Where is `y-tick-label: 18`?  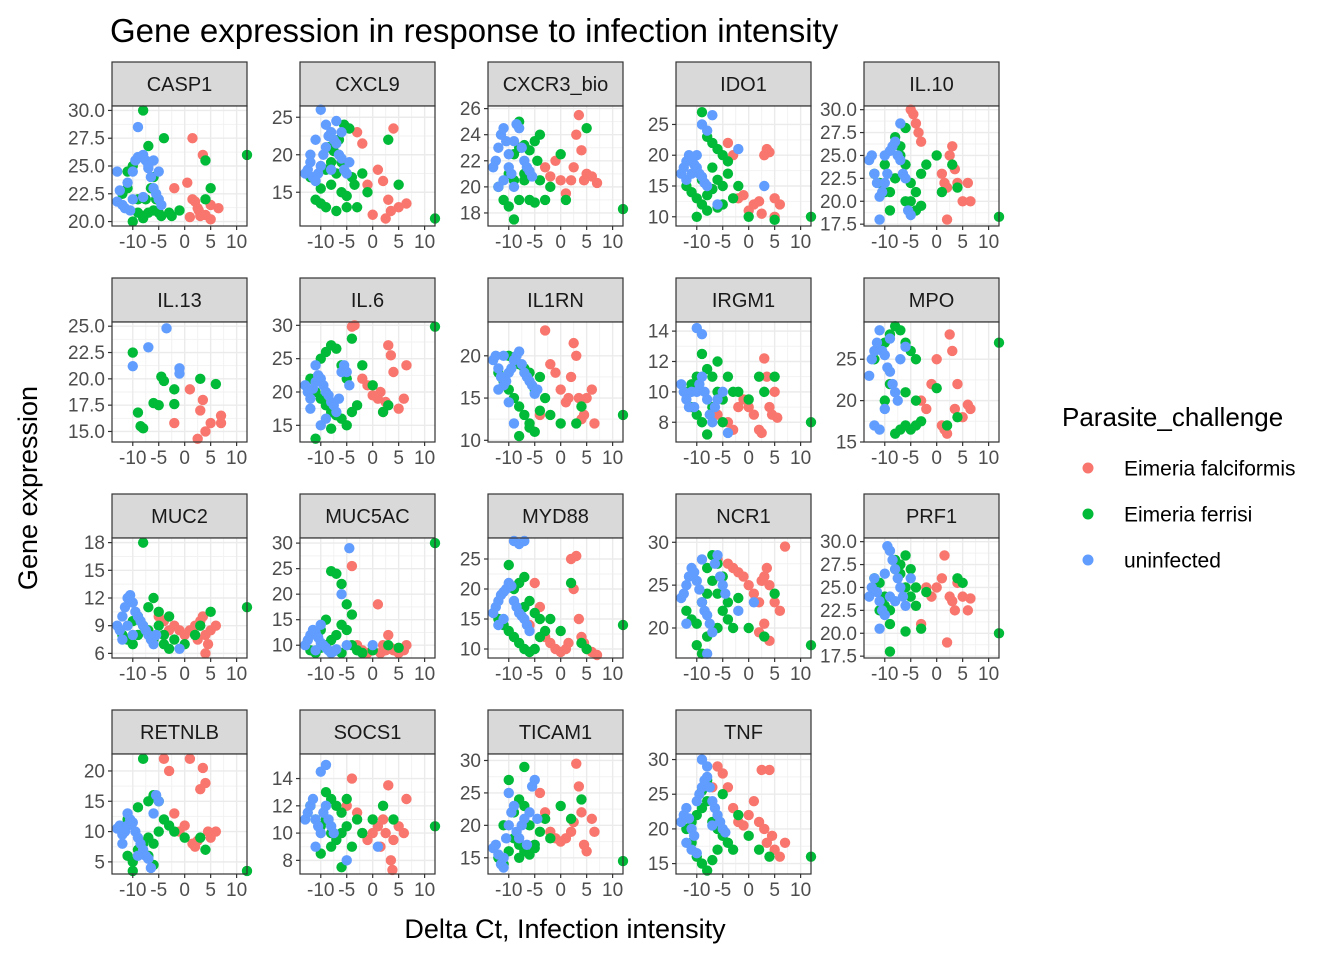 y-tick-label: 18 is located at coordinates (470, 213).